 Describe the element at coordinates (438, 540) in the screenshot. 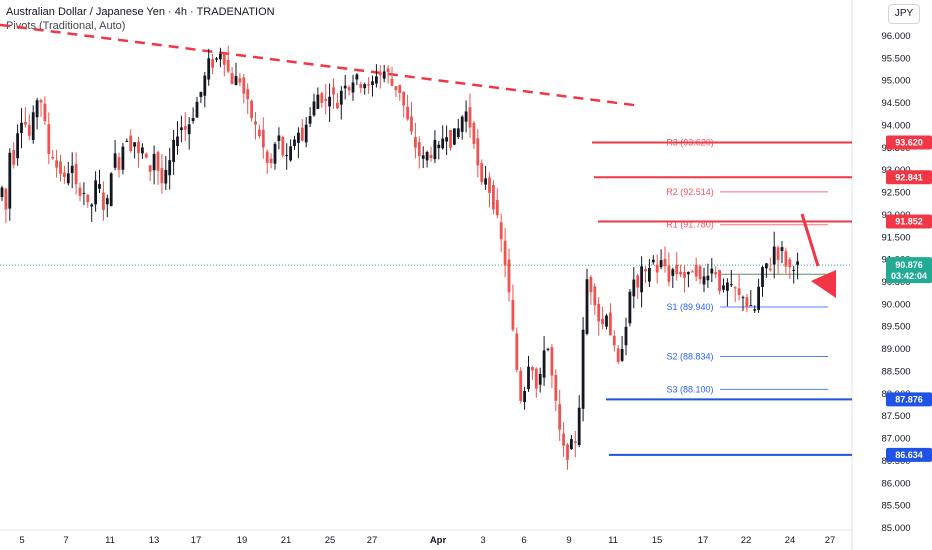

I see `x-tick-label: Apr` at that location.